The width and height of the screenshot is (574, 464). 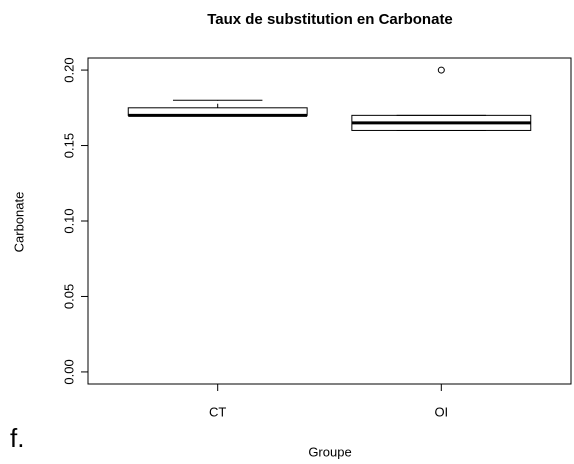 What do you see at coordinates (18, 222) in the screenshot?
I see `y-axis-label: Carbonate` at bounding box center [18, 222].